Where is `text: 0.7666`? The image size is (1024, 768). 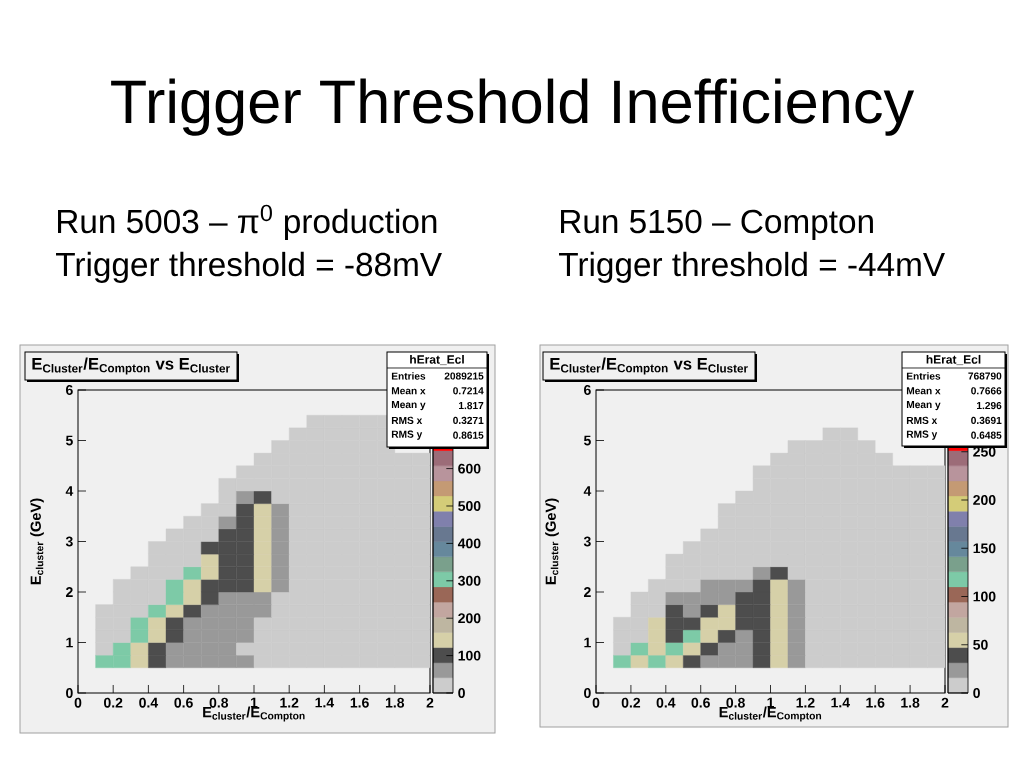 text: 0.7666 is located at coordinates (986, 391).